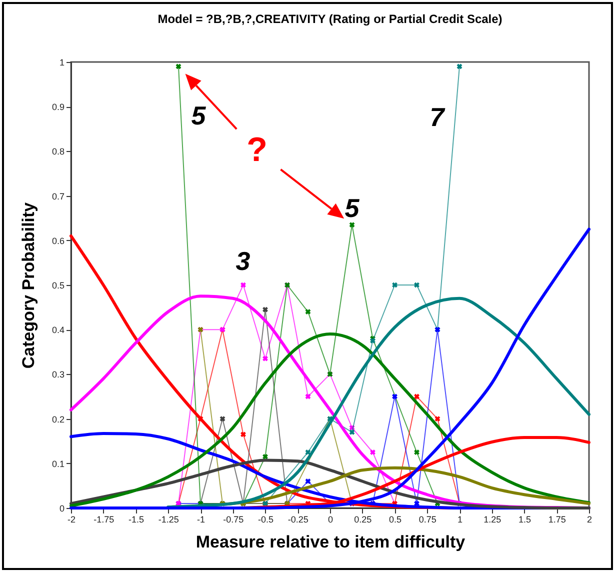 This screenshot has height=572, width=615. Describe the element at coordinates (58, 375) in the screenshot. I see `y-tick-label: 0.3` at that location.